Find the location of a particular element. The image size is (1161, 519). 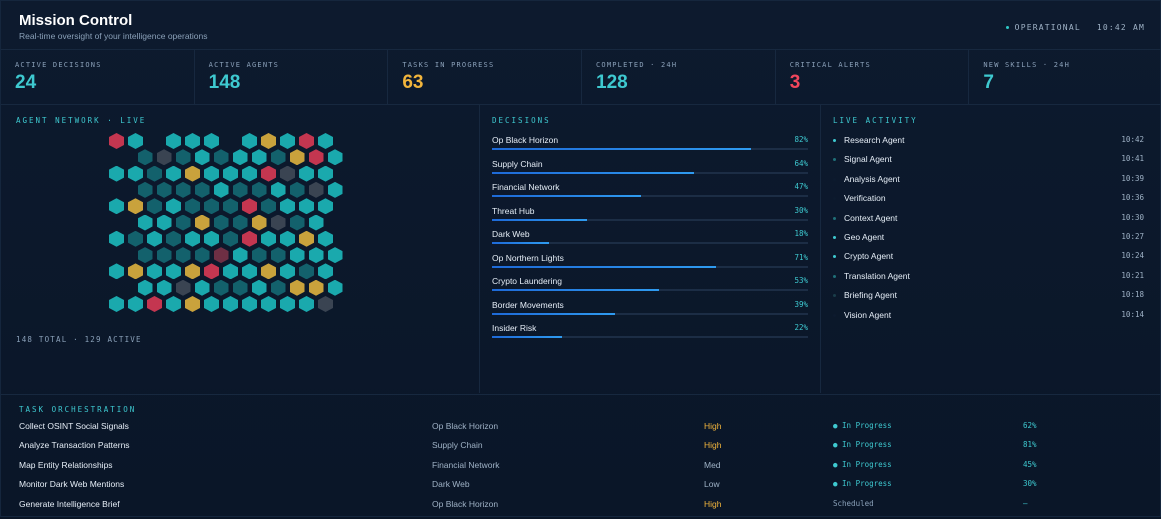

decision-row: Financial Network 47% is located at coordinates (650, 193).